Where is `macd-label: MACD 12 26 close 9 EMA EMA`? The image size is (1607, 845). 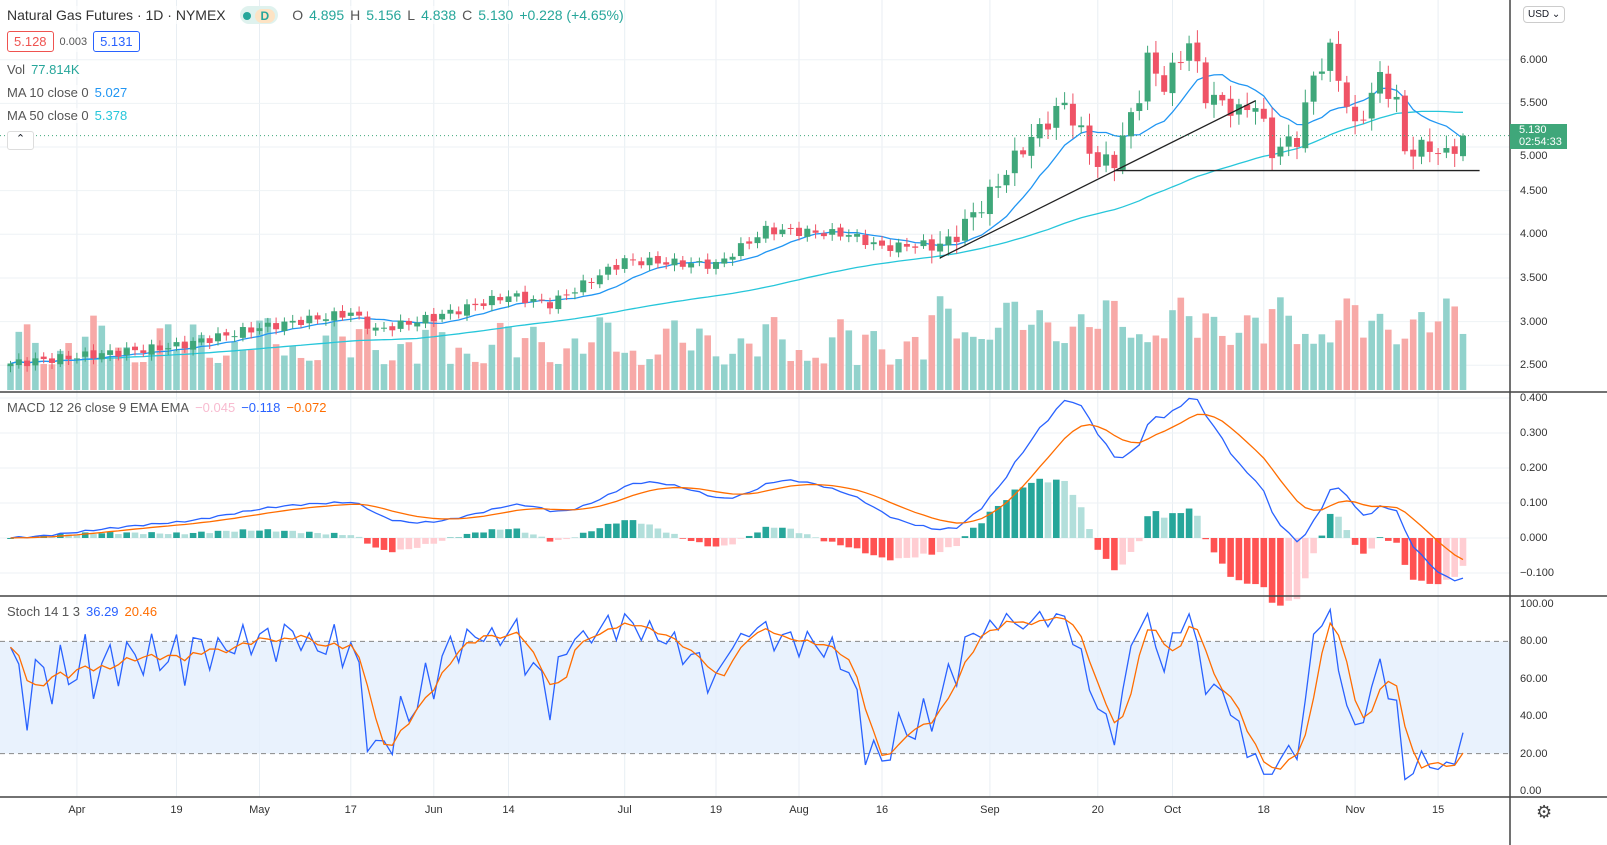
macd-label: MACD 12 26 close 9 EMA EMA is located at coordinates (98, 407).